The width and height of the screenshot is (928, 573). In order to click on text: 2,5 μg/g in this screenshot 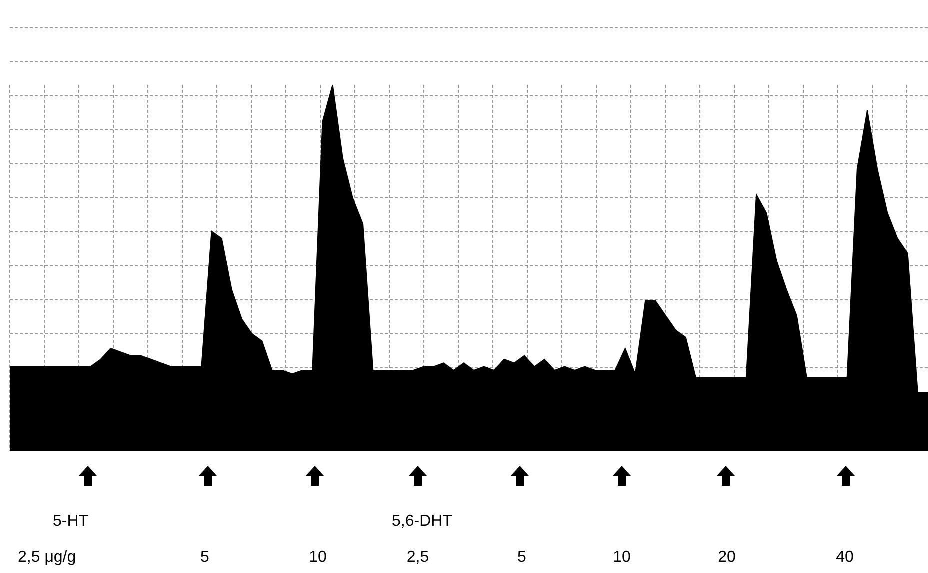, I will do `click(47, 557)`.